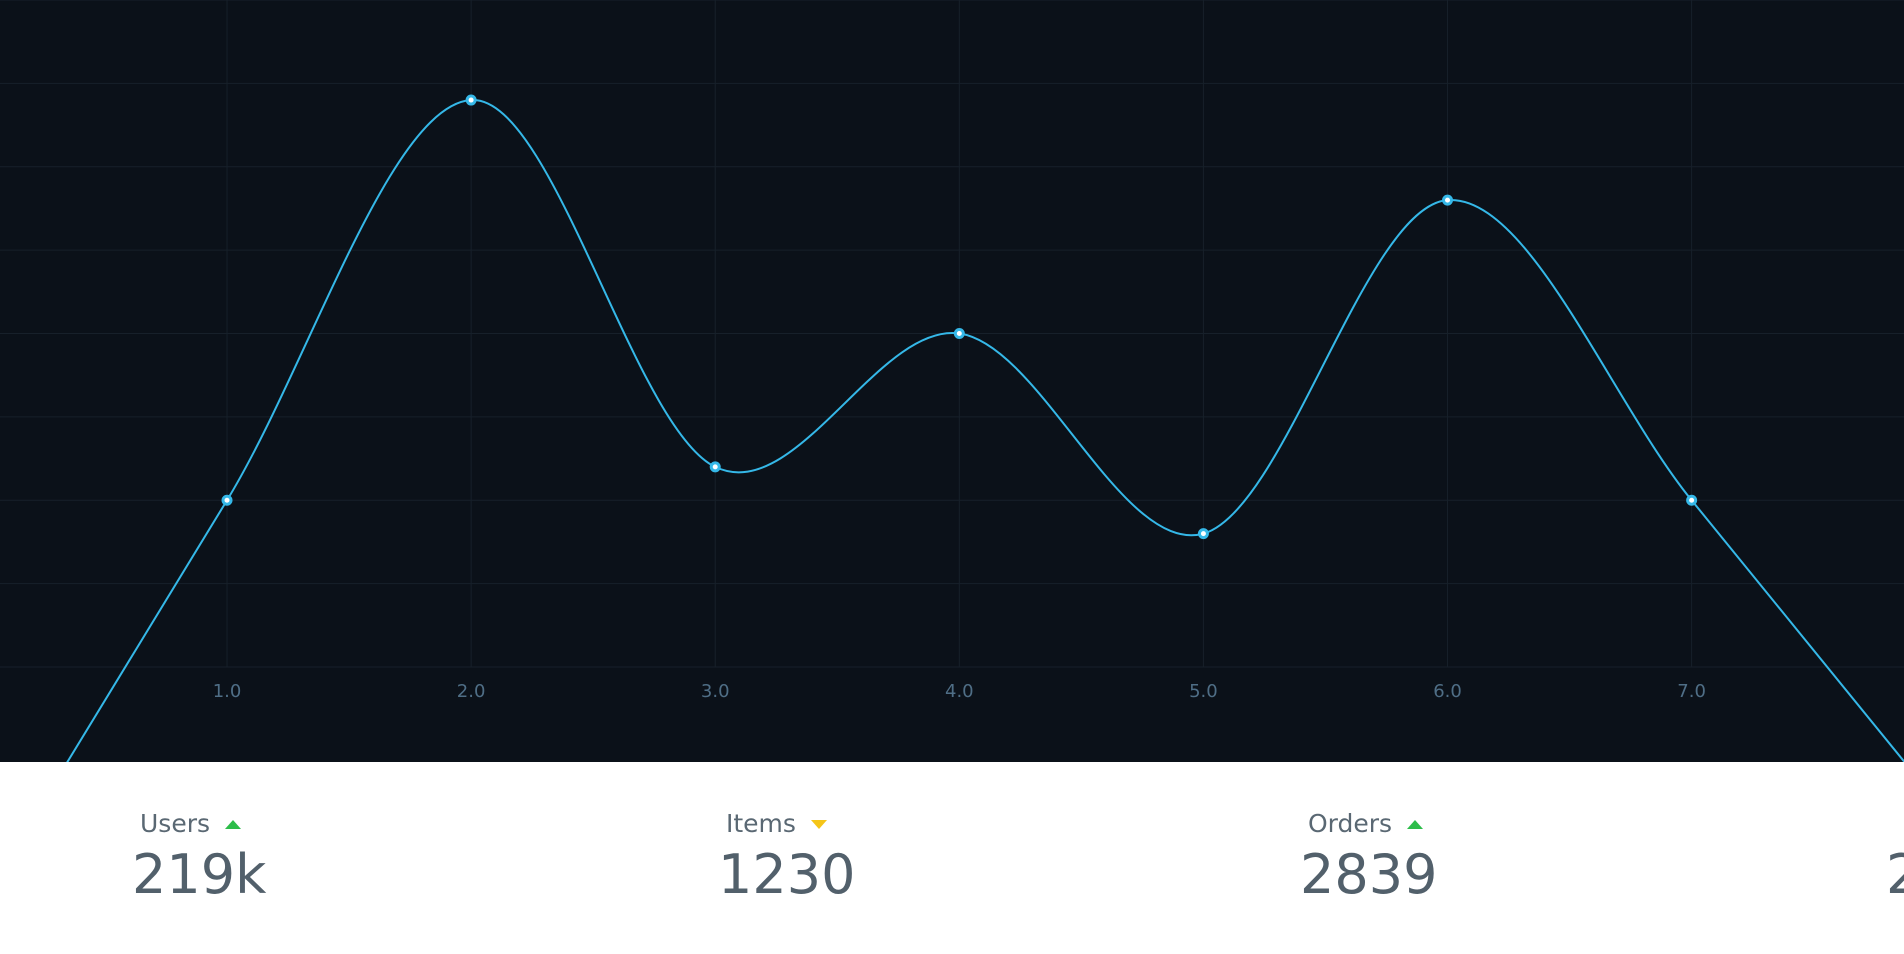 This screenshot has height=954, width=1904. I want to click on stat-value: 219k, so click(199, 874).